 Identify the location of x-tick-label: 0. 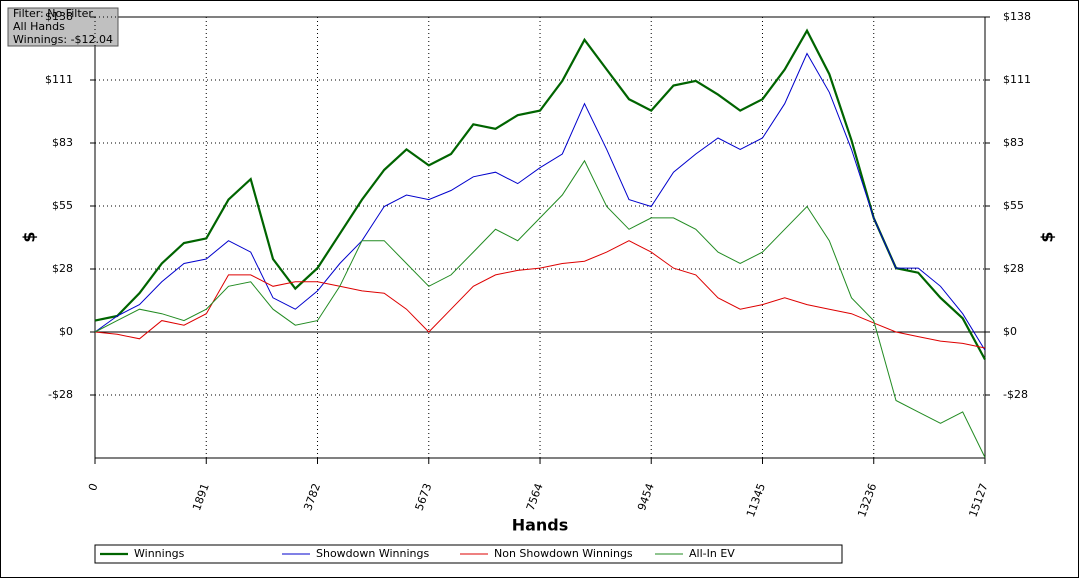
(93, 487).